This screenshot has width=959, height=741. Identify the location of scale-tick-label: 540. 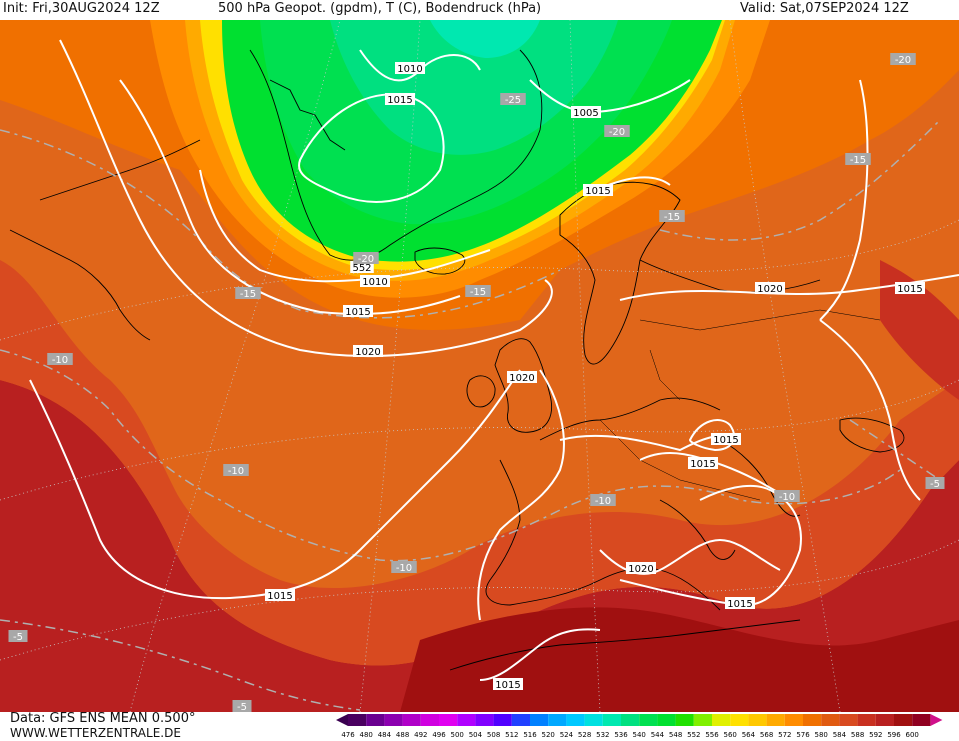
(639, 735).